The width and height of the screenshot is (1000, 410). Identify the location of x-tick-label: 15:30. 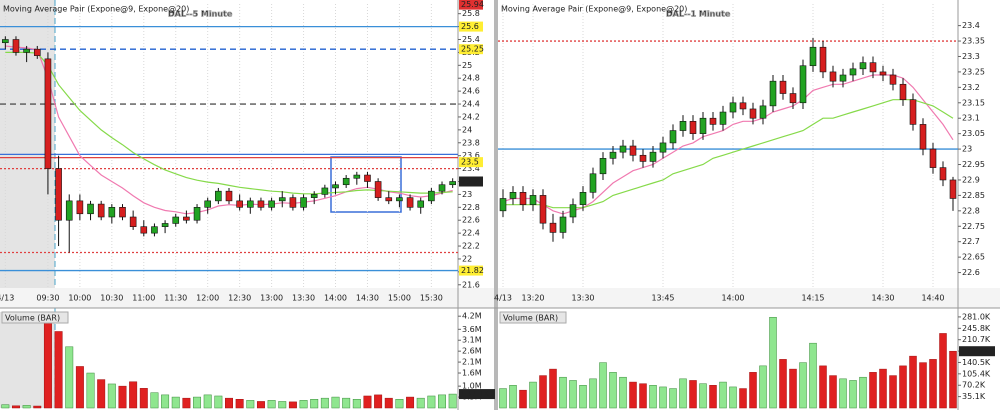
(431, 298).